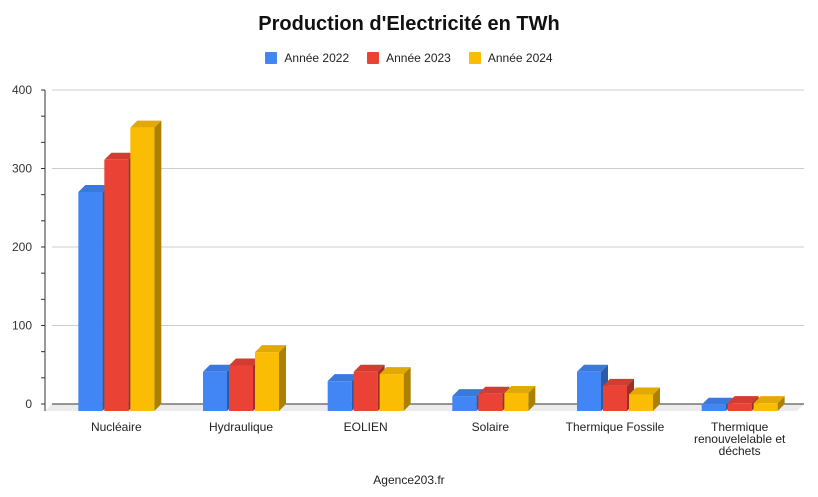  I want to click on legend-item-2022: Année 2022, so click(307, 58).